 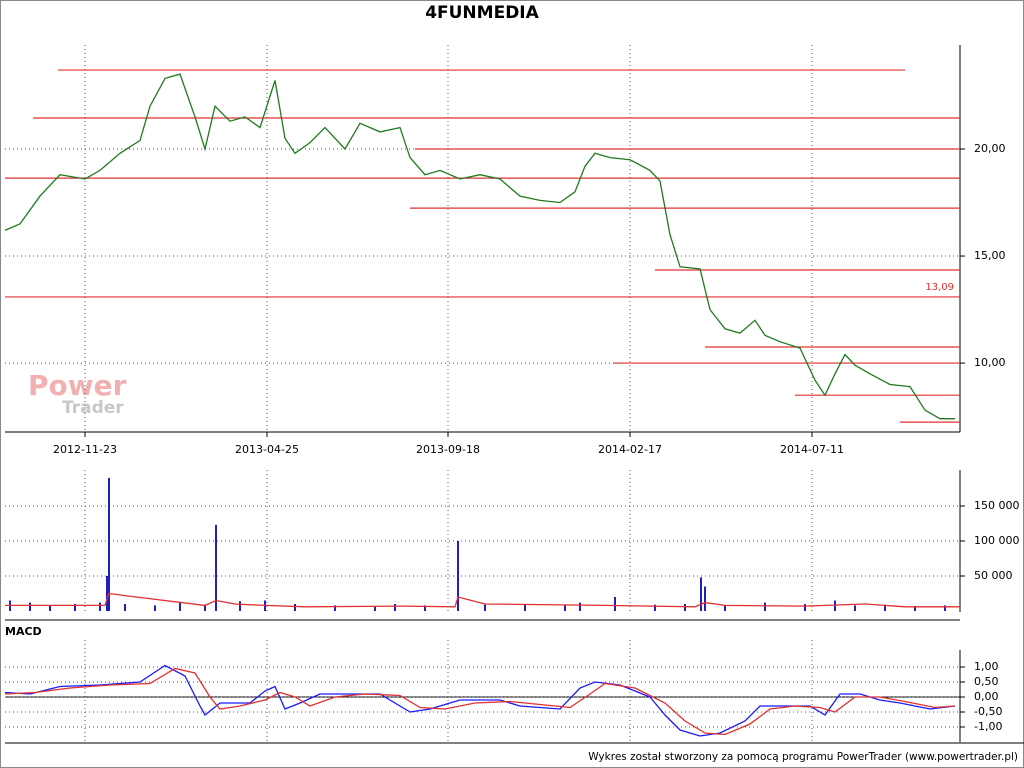 What do you see at coordinates (482, 13) in the screenshot?
I see `chart-title: 4FUNMEDIA` at bounding box center [482, 13].